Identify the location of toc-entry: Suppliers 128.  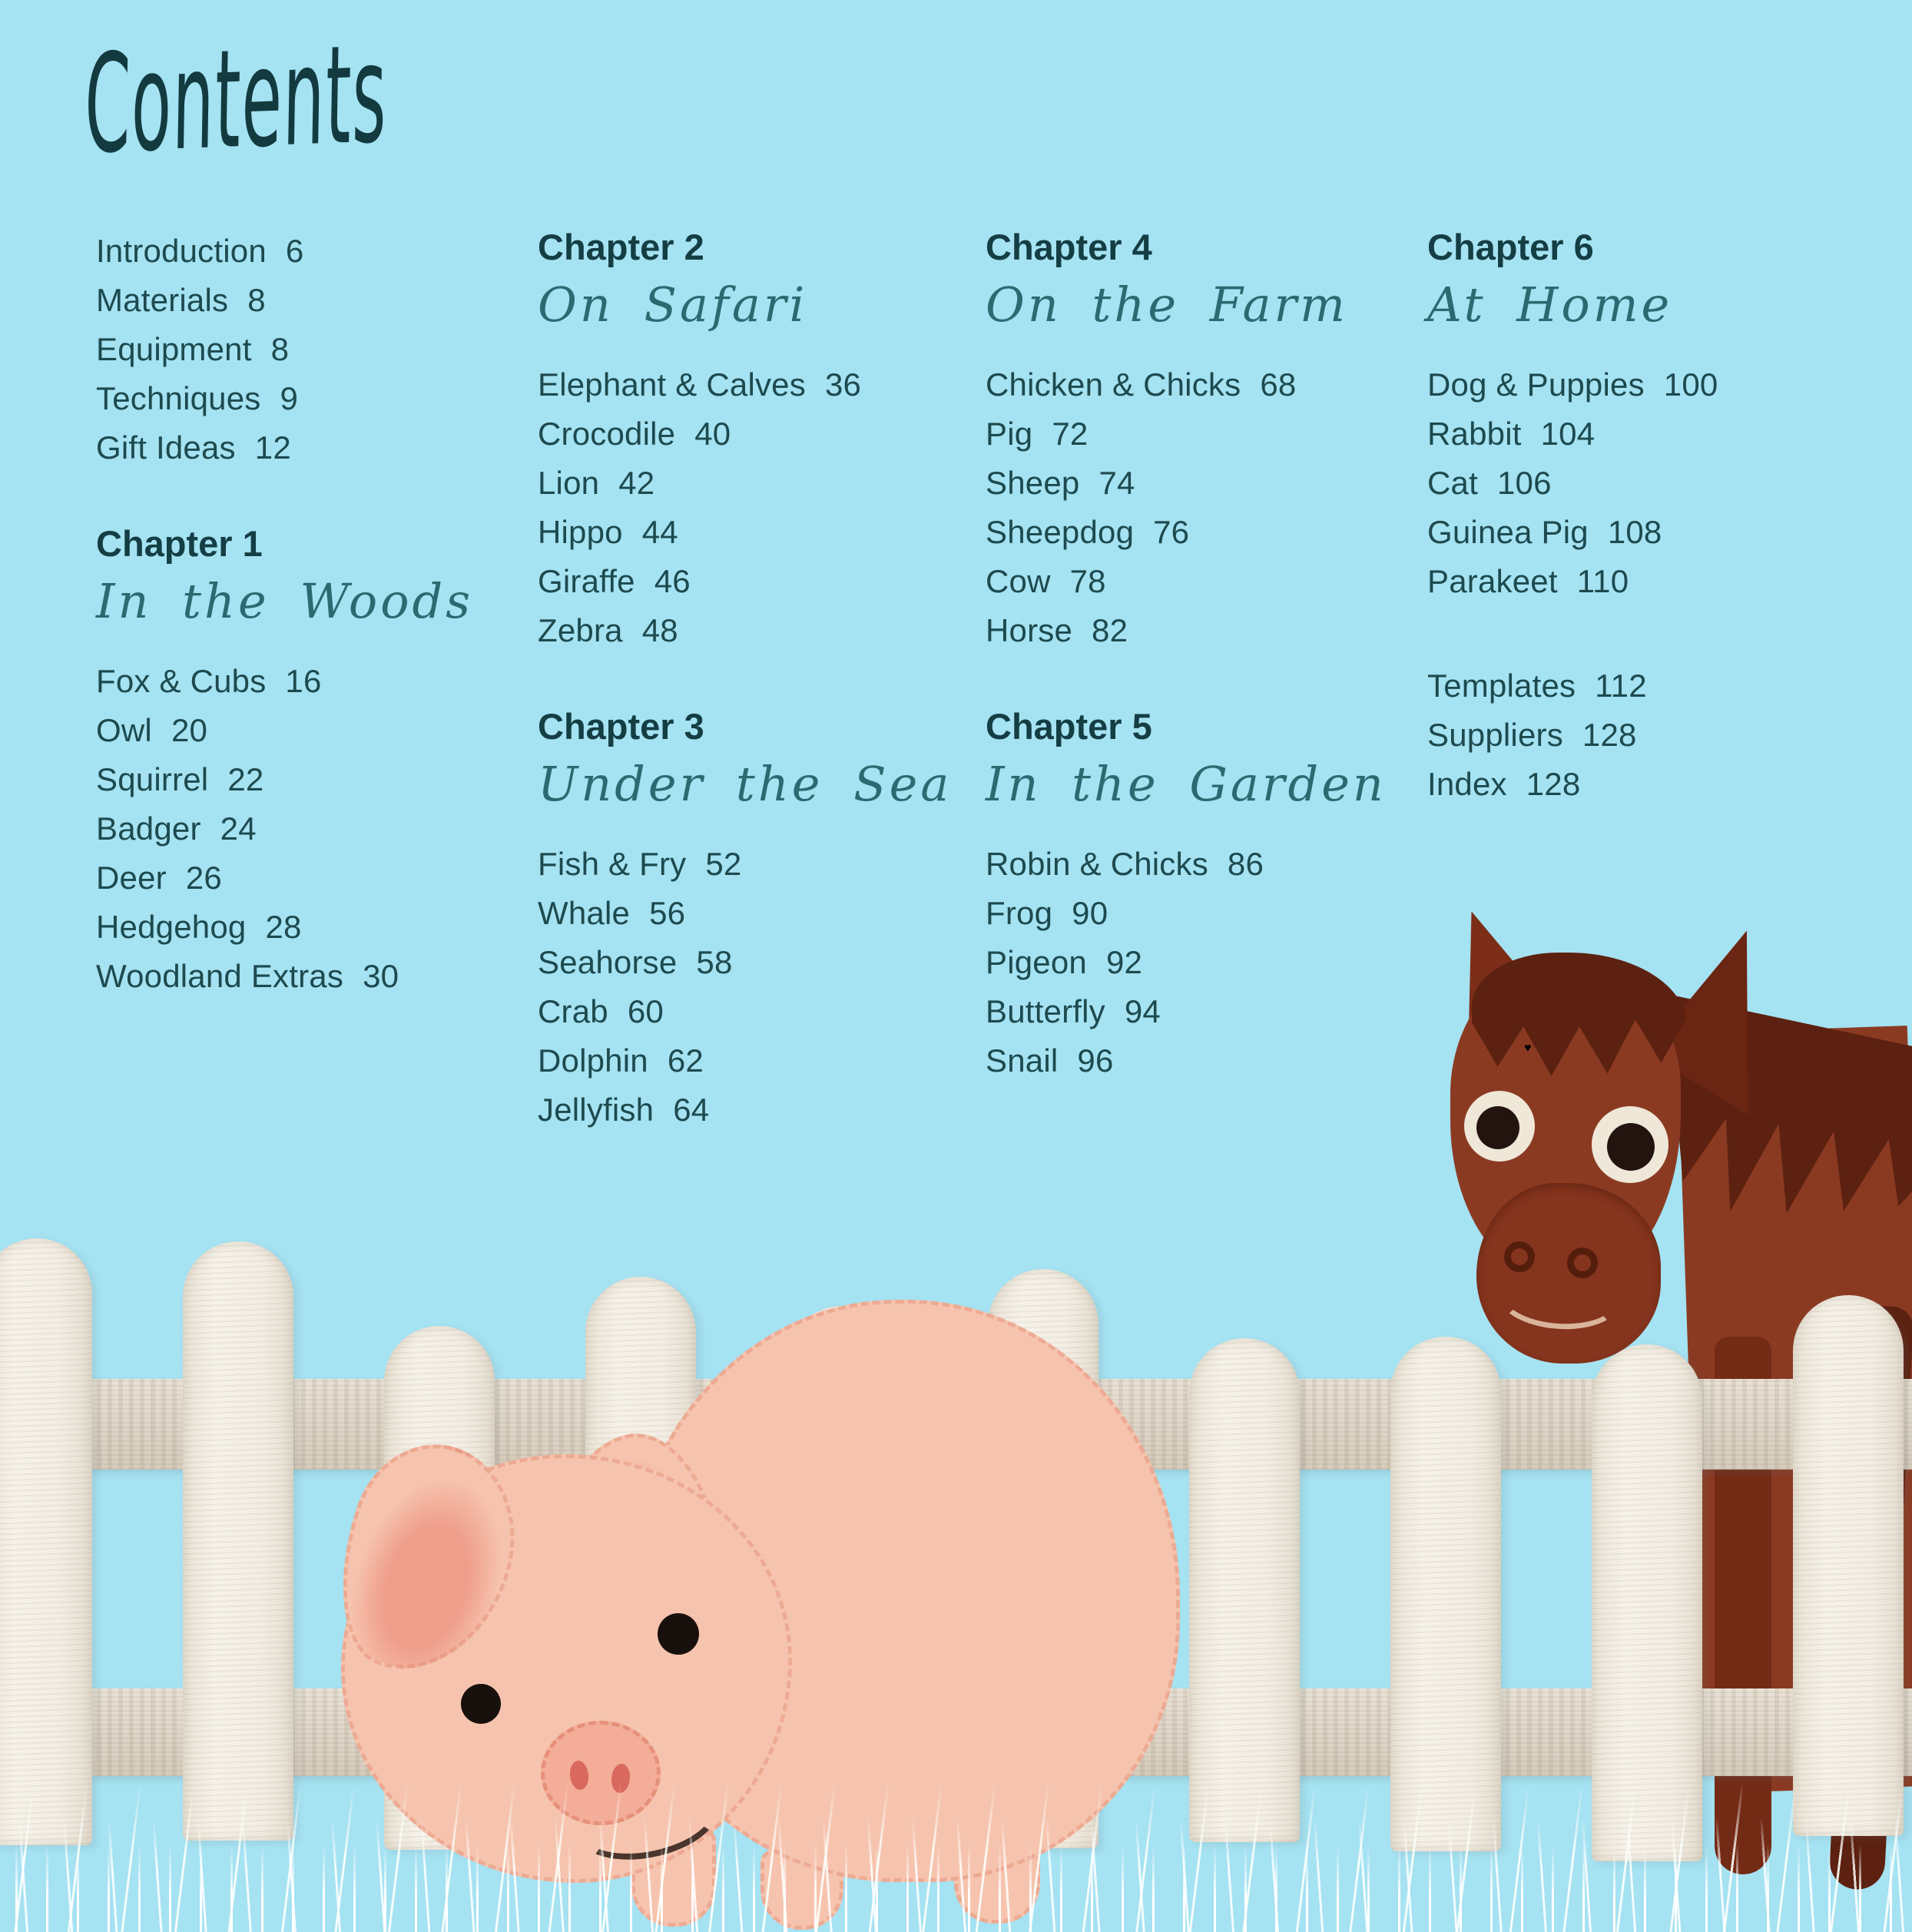
(1644, 735).